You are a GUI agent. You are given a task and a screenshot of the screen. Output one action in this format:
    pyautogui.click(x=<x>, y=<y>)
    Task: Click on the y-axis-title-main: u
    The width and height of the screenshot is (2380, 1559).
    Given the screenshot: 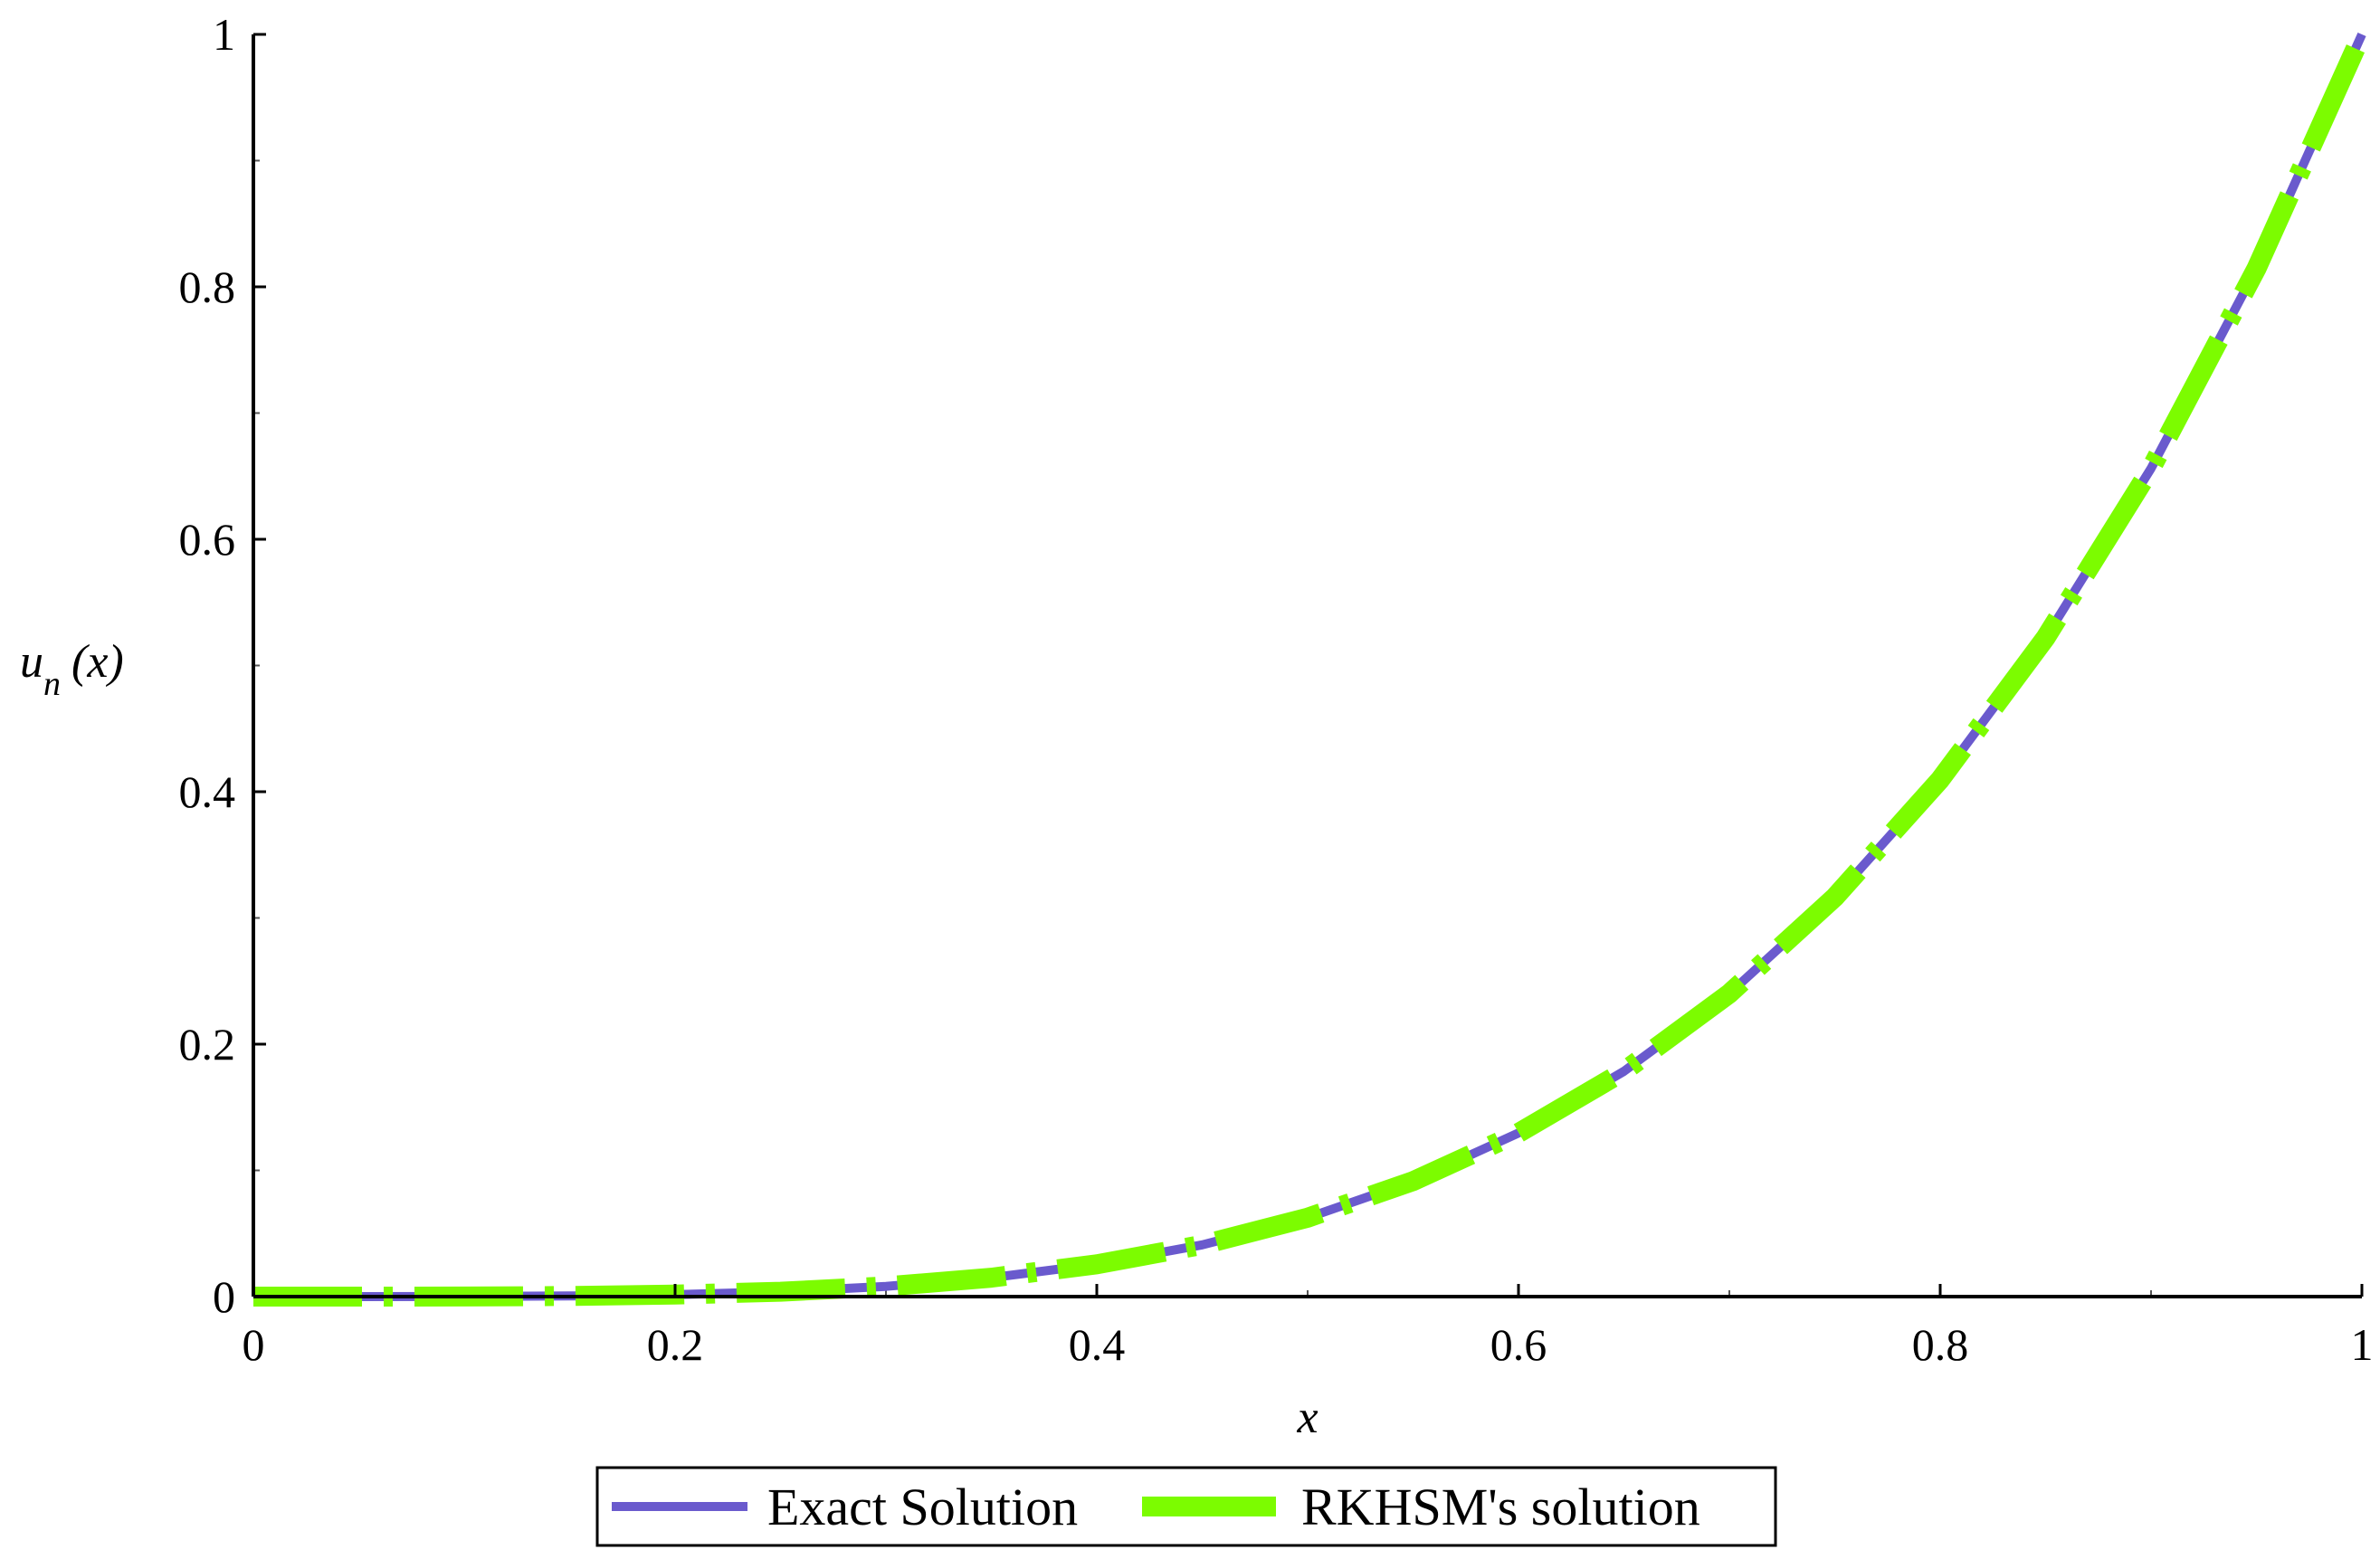 What is the action you would take?
    pyautogui.click(x=32, y=662)
    